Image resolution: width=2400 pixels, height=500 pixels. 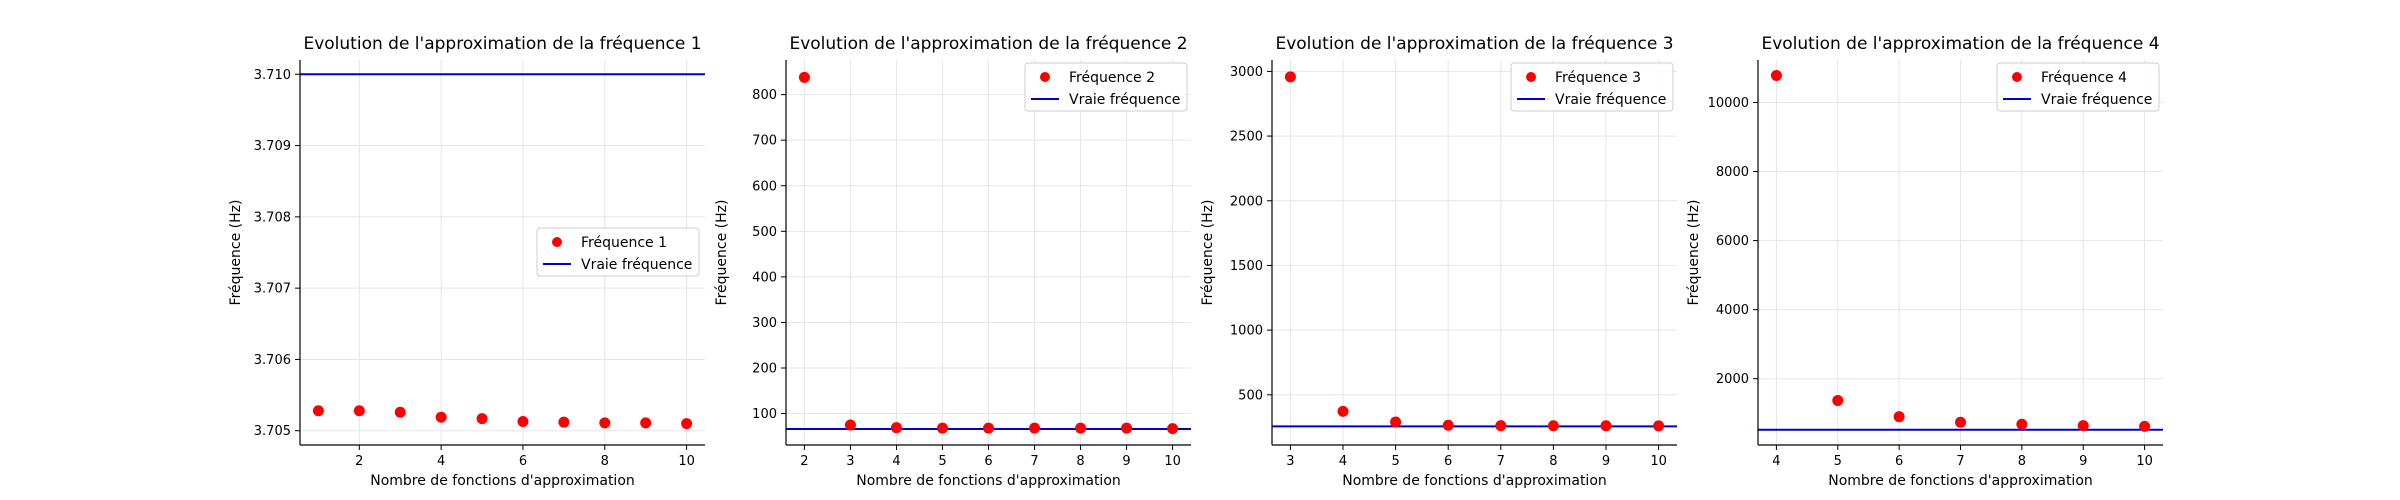 What do you see at coordinates (764, 141) in the screenshot?
I see `y-tick-label: 700` at bounding box center [764, 141].